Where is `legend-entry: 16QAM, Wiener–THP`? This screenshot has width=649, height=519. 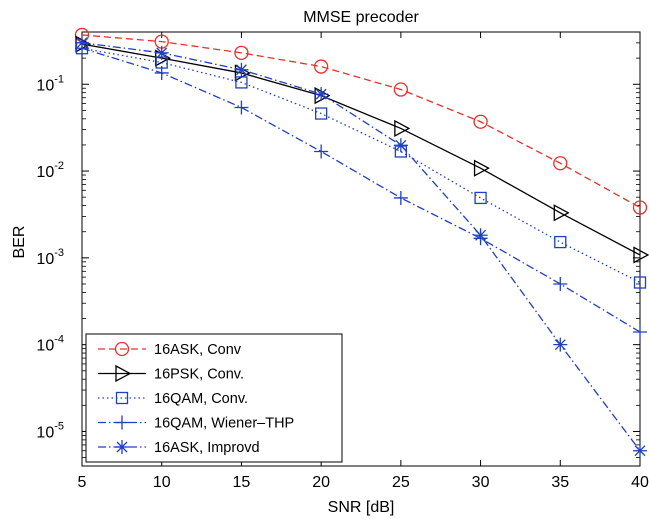
legend-entry: 16QAM, Wiener–THP is located at coordinates (196, 423).